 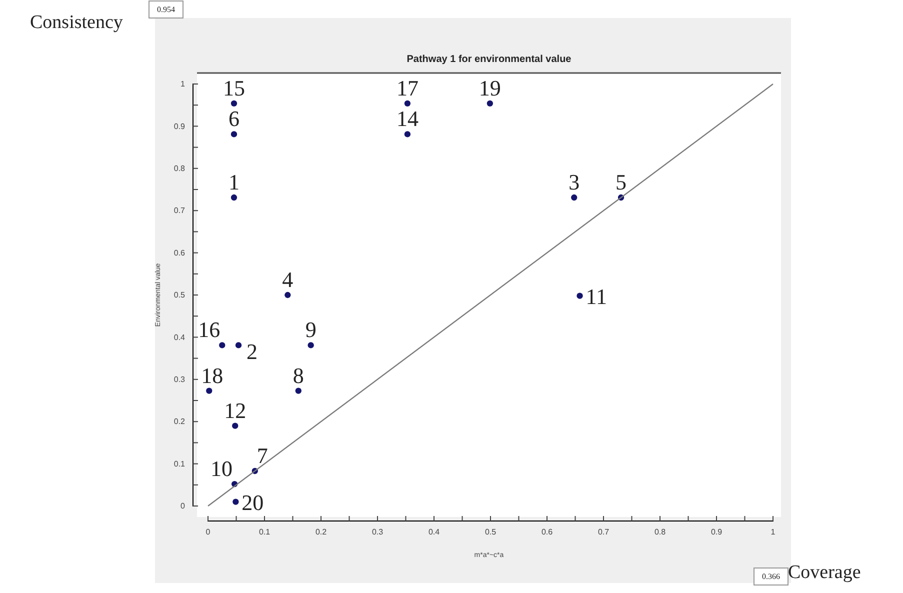 I want to click on y-tick-label: 0.5, so click(x=180, y=295).